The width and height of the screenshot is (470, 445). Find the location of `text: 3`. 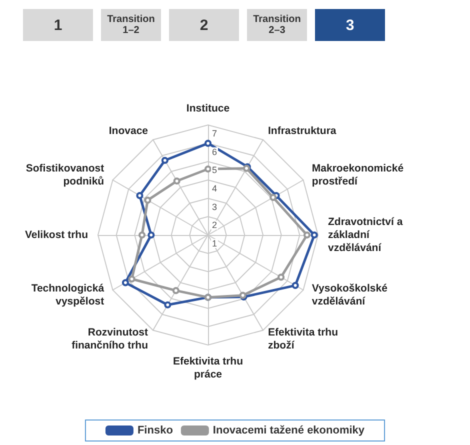

text: 3 is located at coordinates (350, 25).